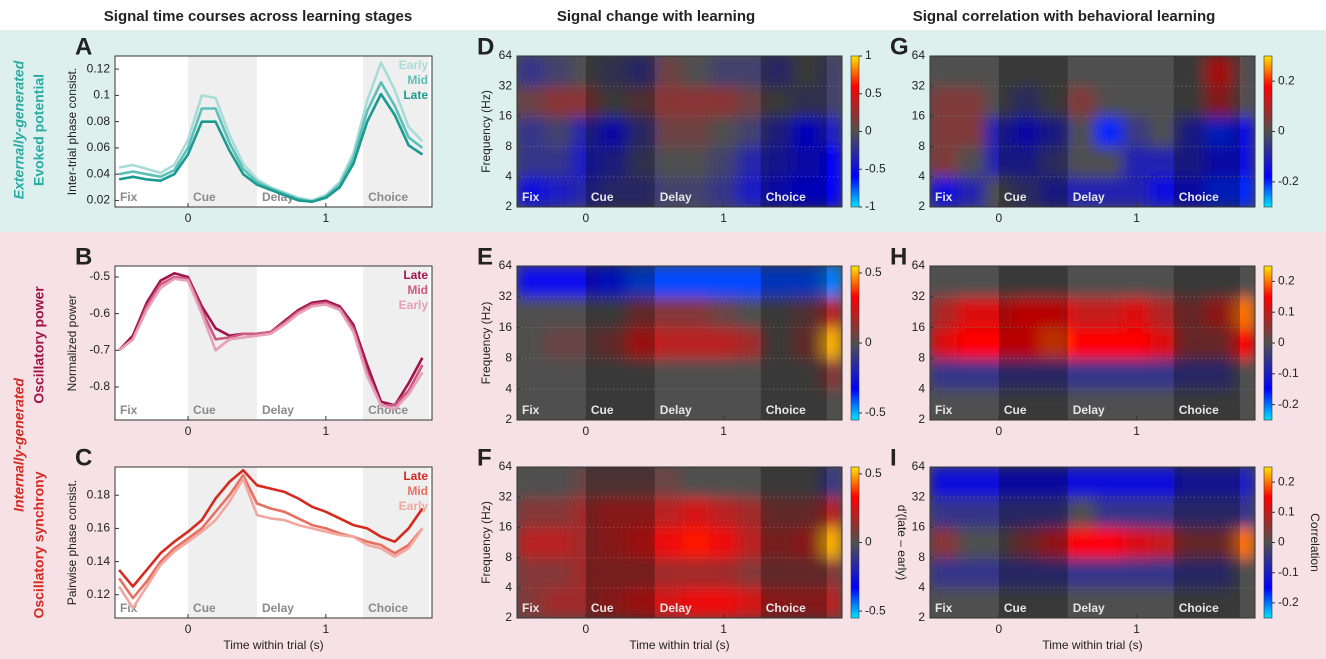 The image size is (1326, 659). What do you see at coordinates (868, 55) in the screenshot?
I see `colorbar-tick-label: 1` at bounding box center [868, 55].